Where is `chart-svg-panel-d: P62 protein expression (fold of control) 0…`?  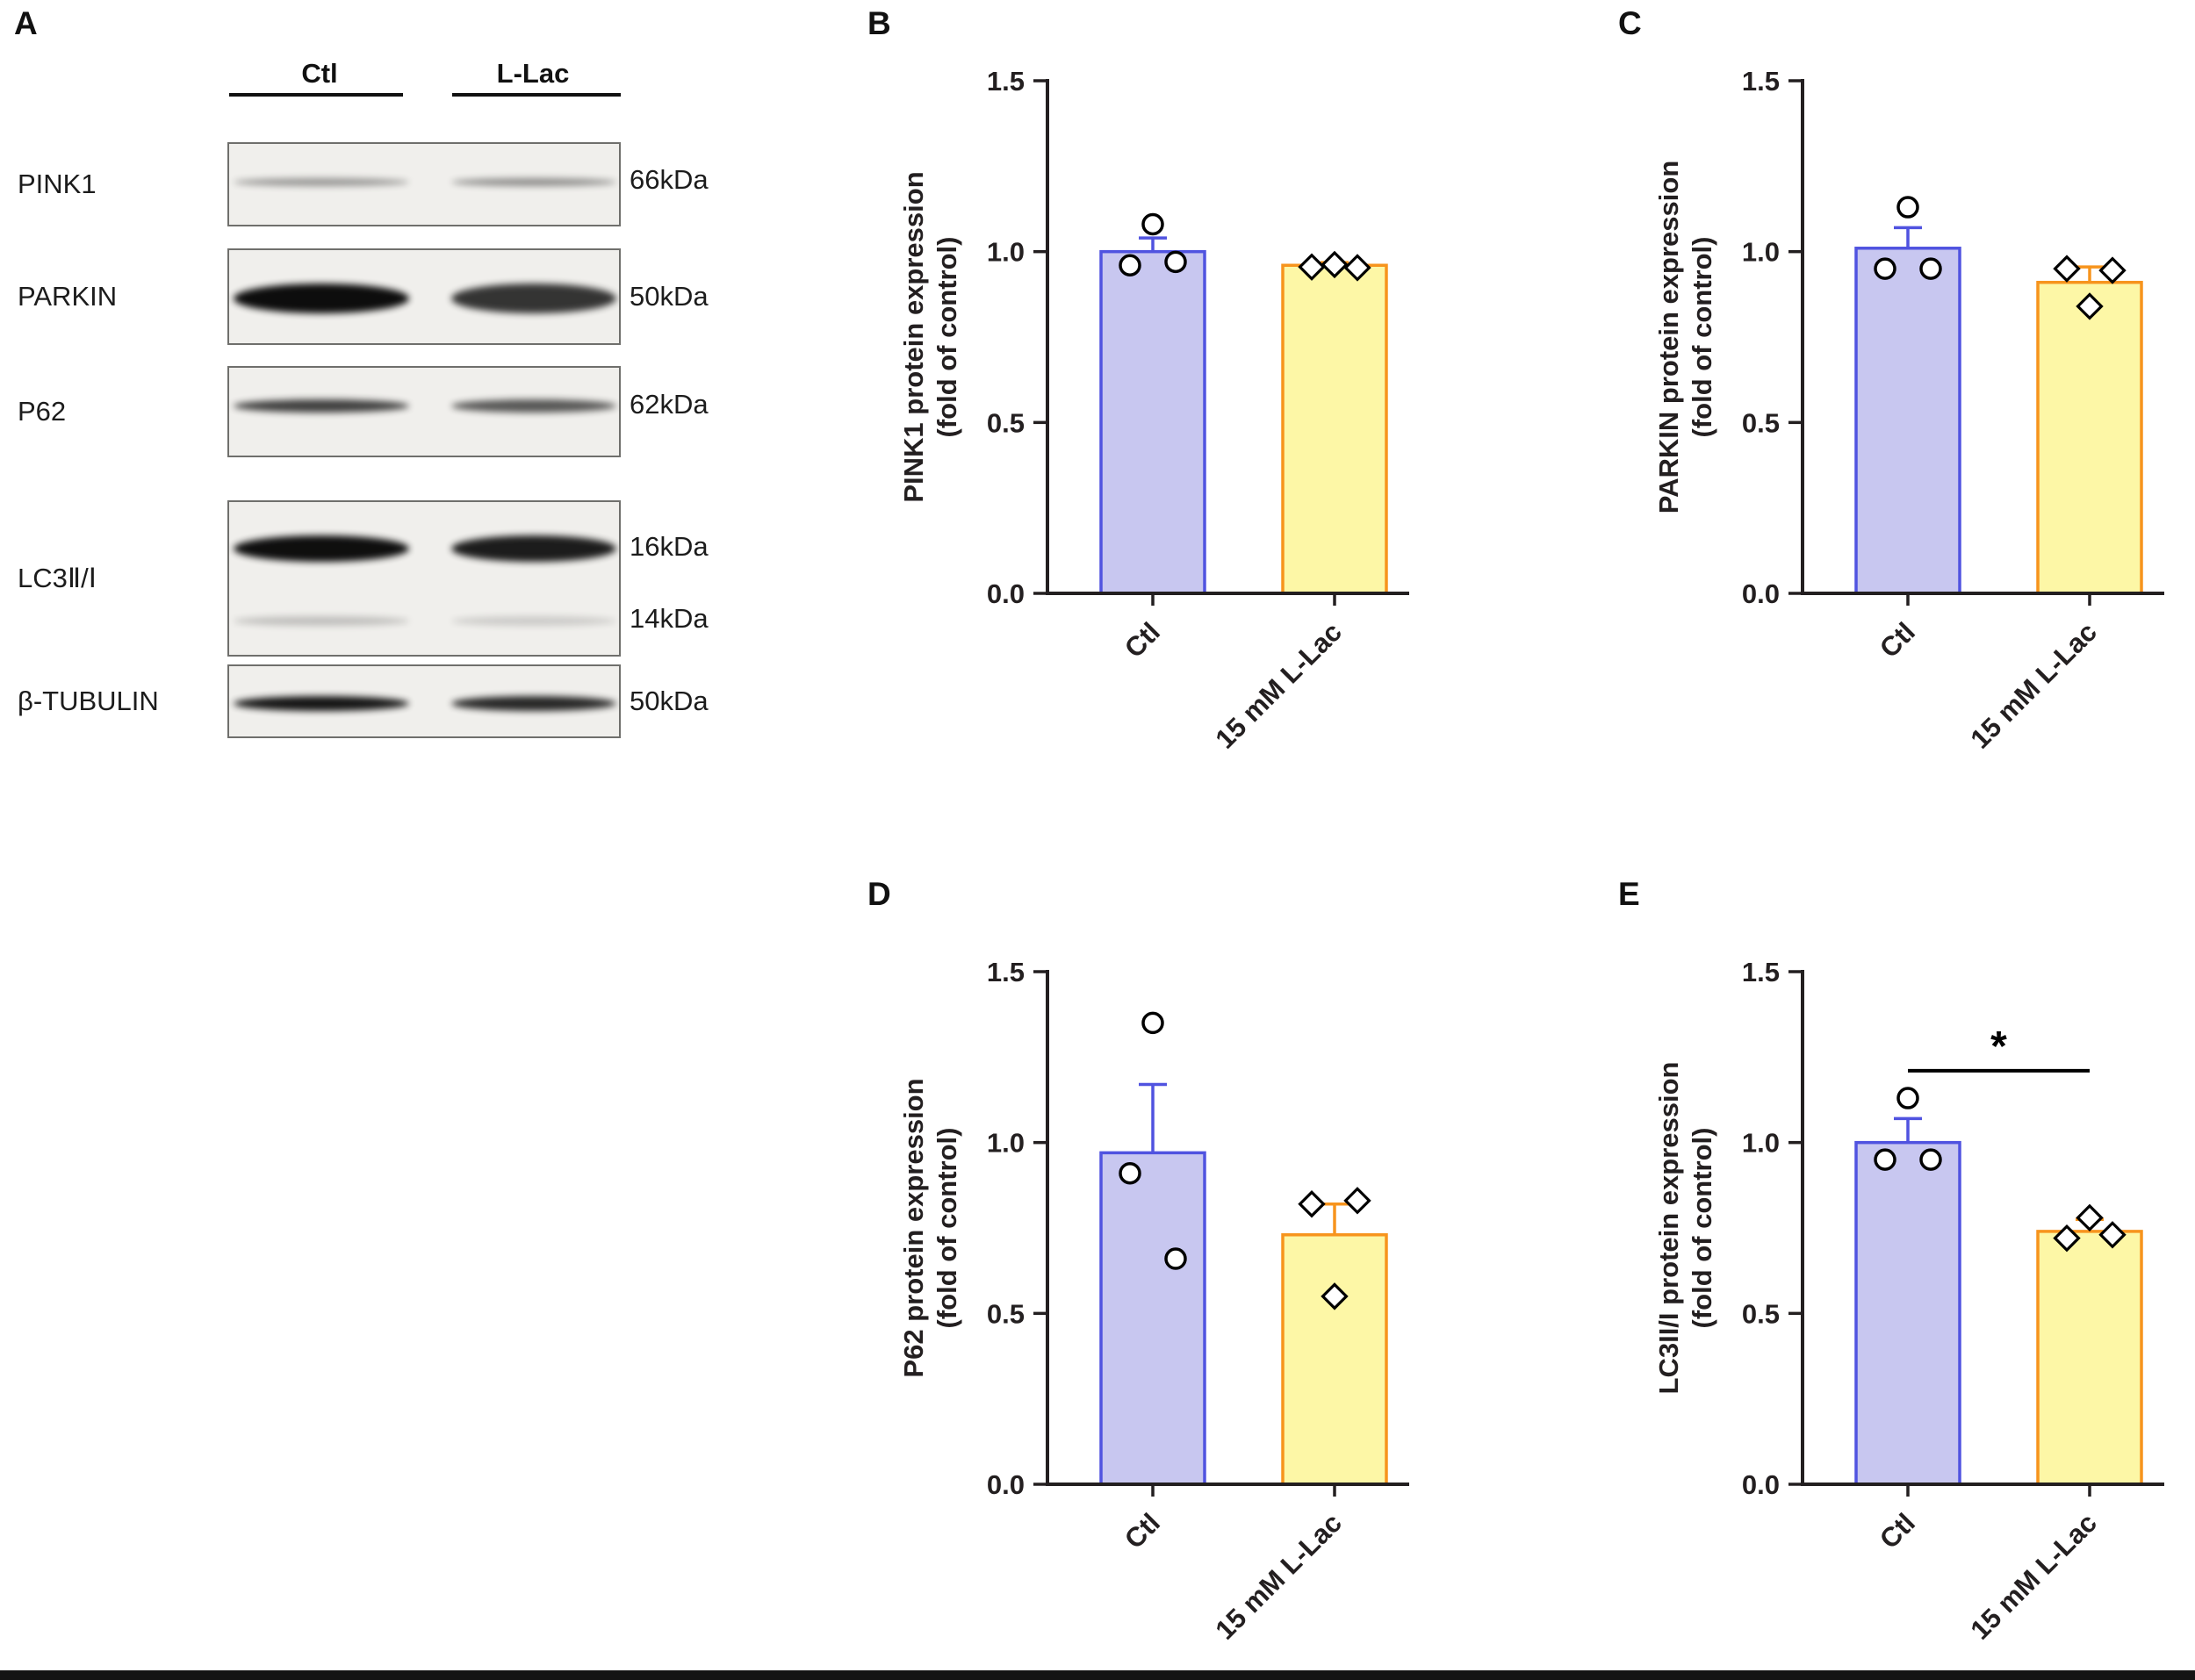 chart-svg-panel-d: P62 protein expression (fold of control) 0… is located at coordinates (1153, 1301).